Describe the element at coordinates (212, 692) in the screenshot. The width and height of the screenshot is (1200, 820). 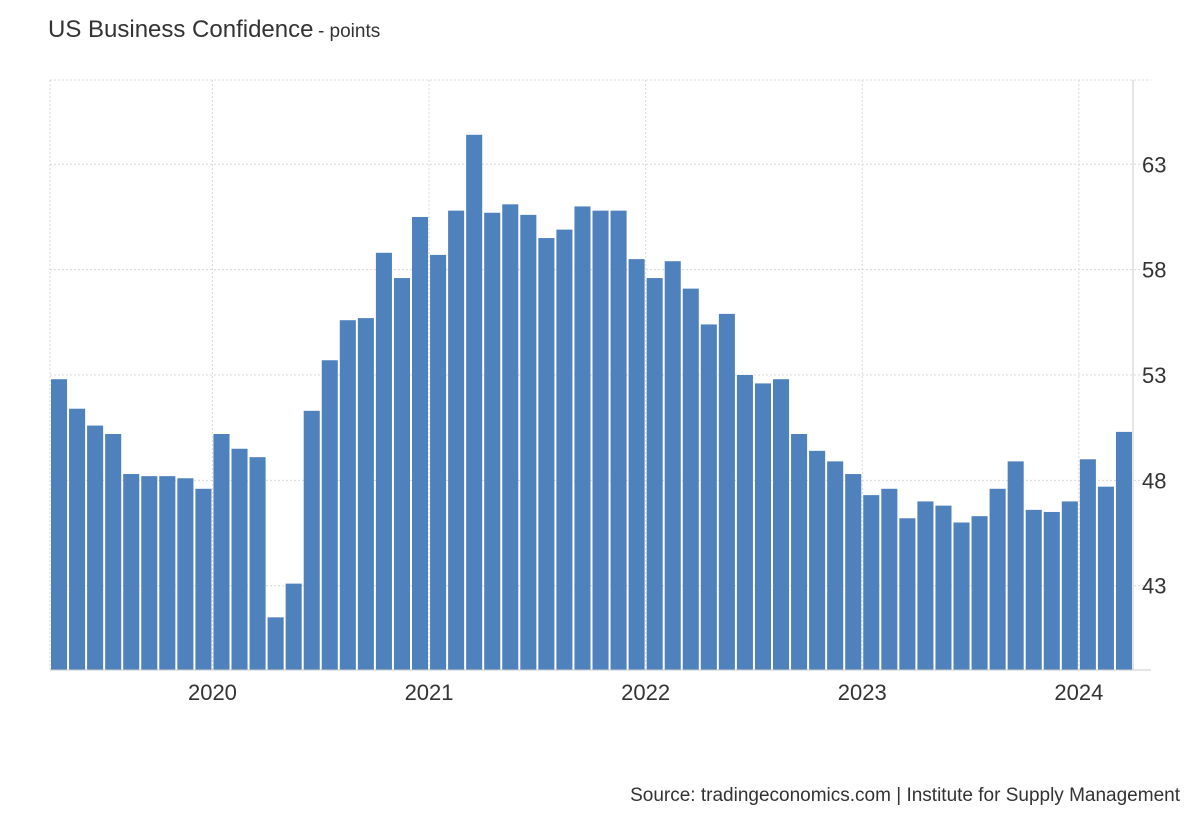
I see `x-tick-label: 2020` at that location.